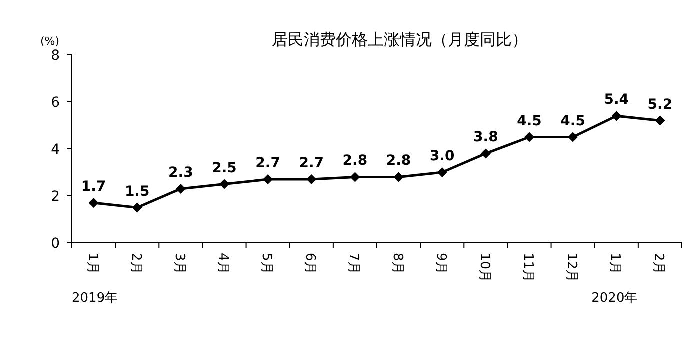  I want to click on x-tick-label: 10月, so click(484, 268).